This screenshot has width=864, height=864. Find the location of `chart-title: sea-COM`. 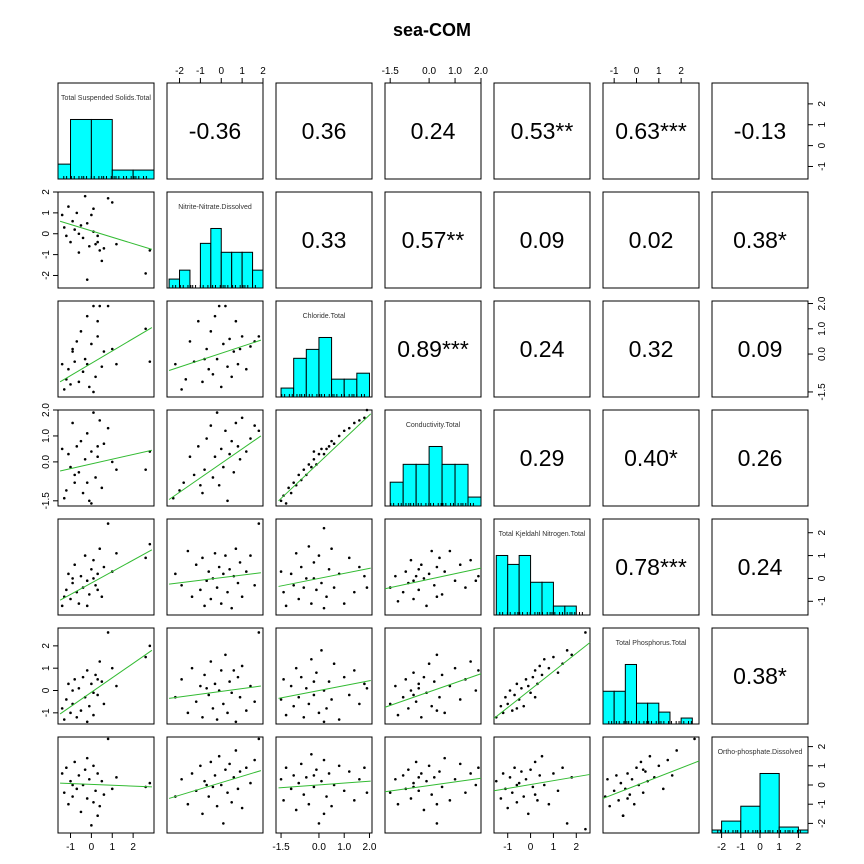

chart-title: sea-COM is located at coordinates (432, 30).